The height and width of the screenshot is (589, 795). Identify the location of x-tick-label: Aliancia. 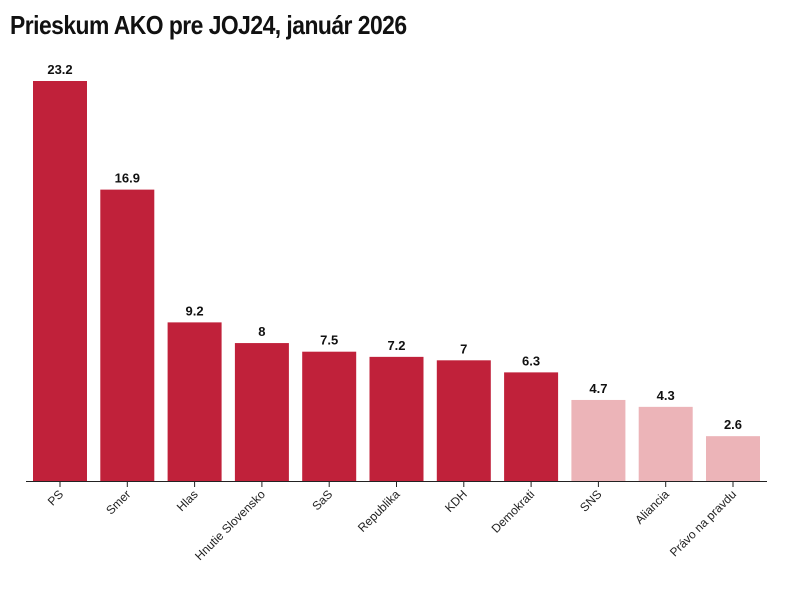
(652, 507).